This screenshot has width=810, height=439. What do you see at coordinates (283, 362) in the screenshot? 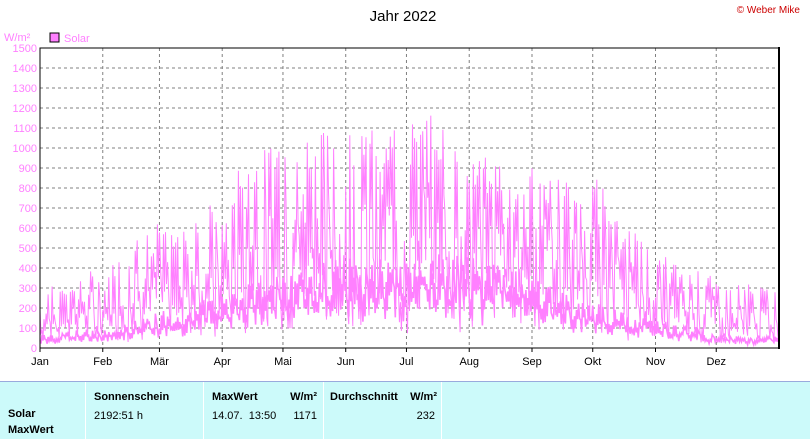
I see `x-tick-label: Mai` at bounding box center [283, 362].